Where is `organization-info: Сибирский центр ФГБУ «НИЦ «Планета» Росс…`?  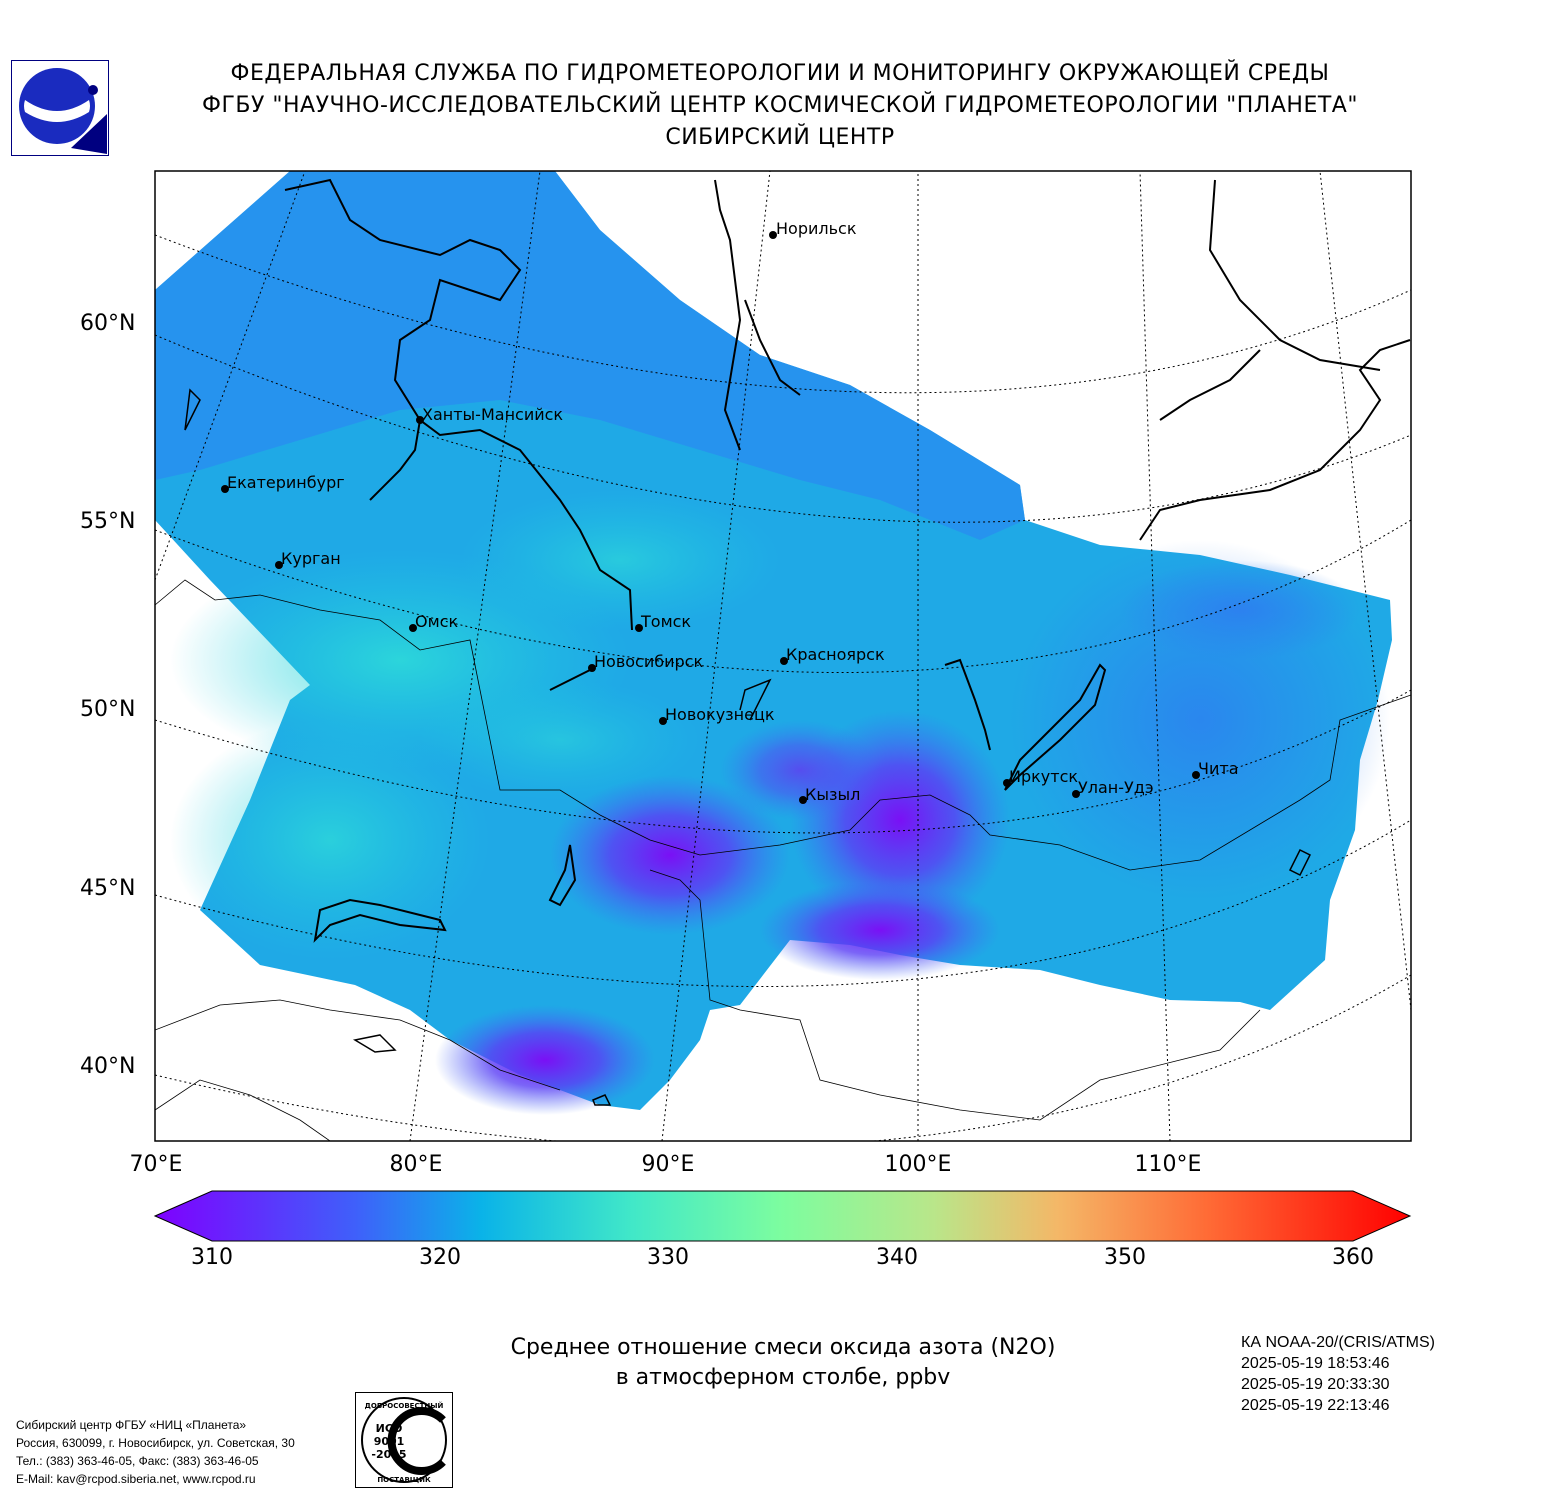 organization-info: Сибирский центр ФГБУ «НИЦ «Планета» Росс… is located at coordinates (155, 1452).